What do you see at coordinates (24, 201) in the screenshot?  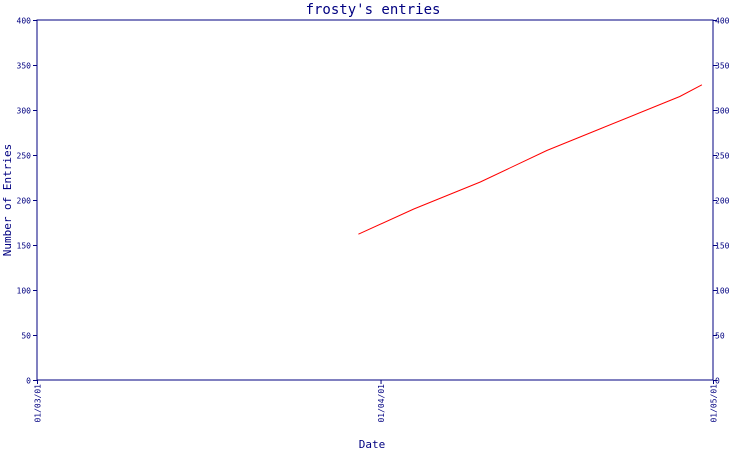 I see `y-tick-label-left: 200` at bounding box center [24, 201].